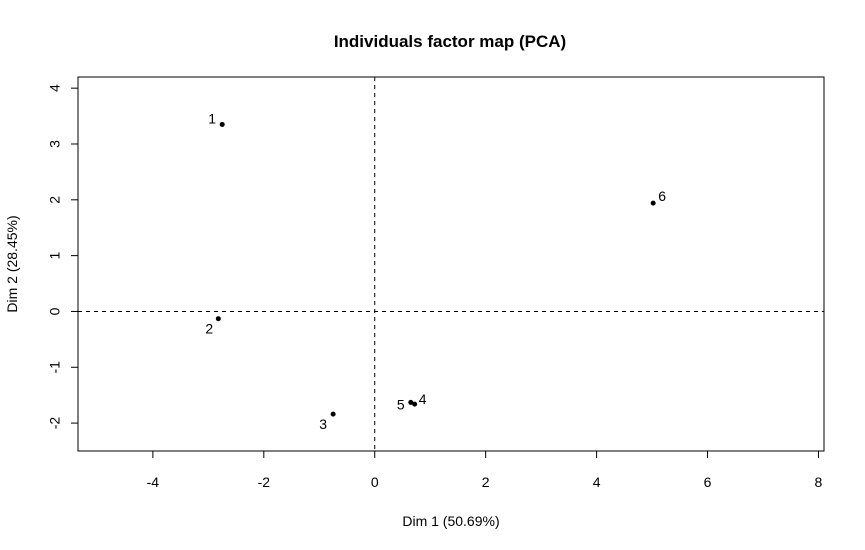  I want to click on x-axis-label: Dim 1 (50.69%), so click(450, 521).